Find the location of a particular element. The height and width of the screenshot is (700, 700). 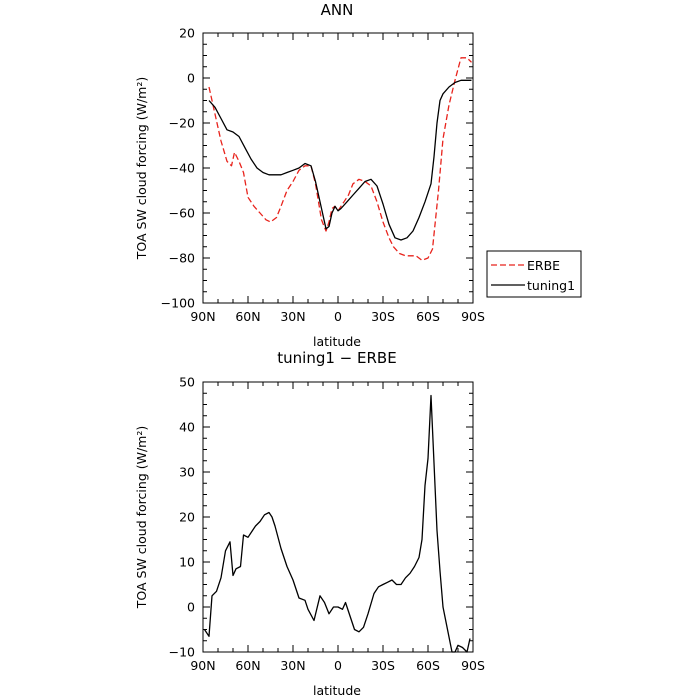

y-tick-label: −80 is located at coordinates (182, 258).